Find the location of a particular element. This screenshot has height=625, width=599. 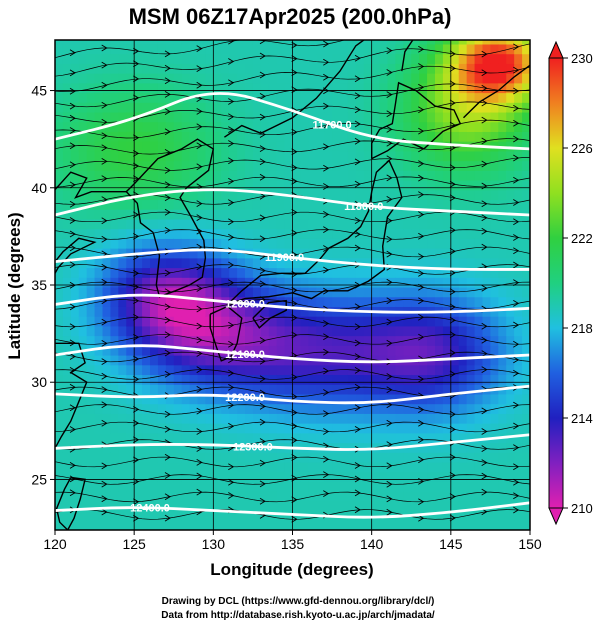

contour-label: 12400.0 is located at coordinates (150, 508).